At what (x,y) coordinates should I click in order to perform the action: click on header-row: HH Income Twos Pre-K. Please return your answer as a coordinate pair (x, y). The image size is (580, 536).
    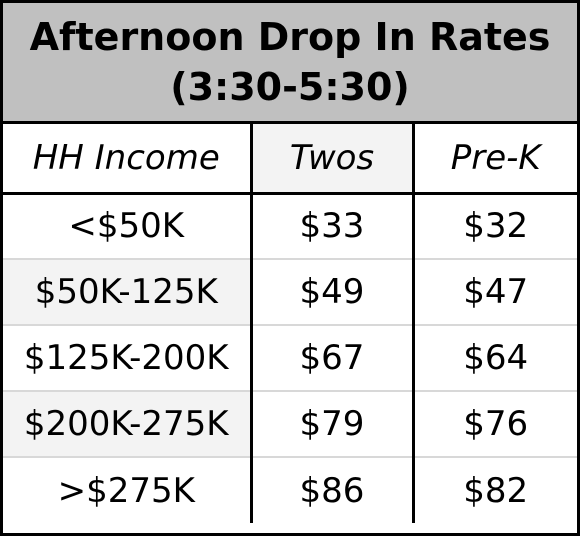
    Looking at the image, I should click on (290, 159).